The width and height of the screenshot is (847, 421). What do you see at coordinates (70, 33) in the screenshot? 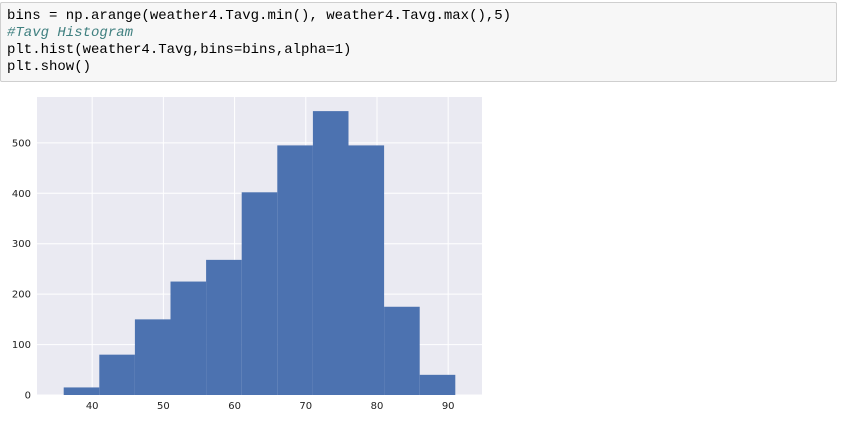
I see `code-comment-line: #Tavg Histogram` at bounding box center [70, 33].